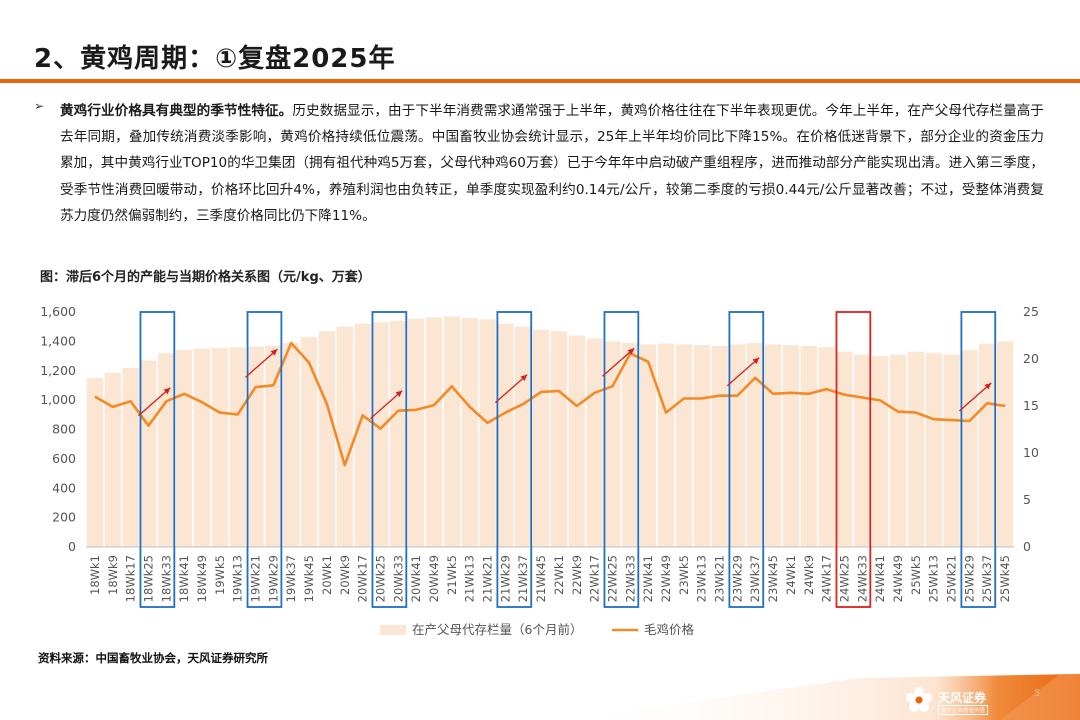 This screenshot has width=1080, height=720. What do you see at coordinates (720, 578) in the screenshot?
I see `x-tick-label: 23Wk21` at bounding box center [720, 578].